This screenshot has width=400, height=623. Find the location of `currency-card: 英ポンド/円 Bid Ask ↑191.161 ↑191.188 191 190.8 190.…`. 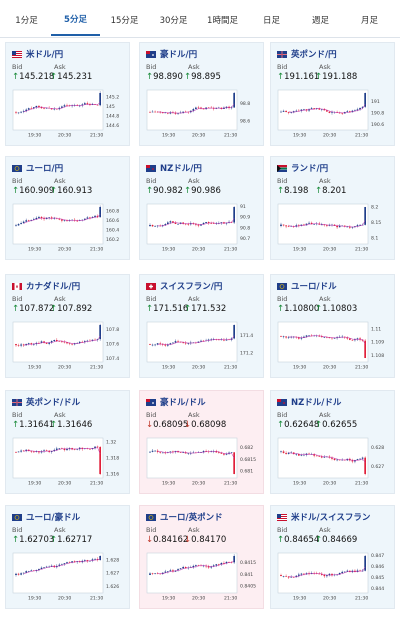

currency-card: 英ポンド/円 Bid Ask ↑191.161 ↑191.188 191 190.8 190.… is located at coordinates (332, 94).